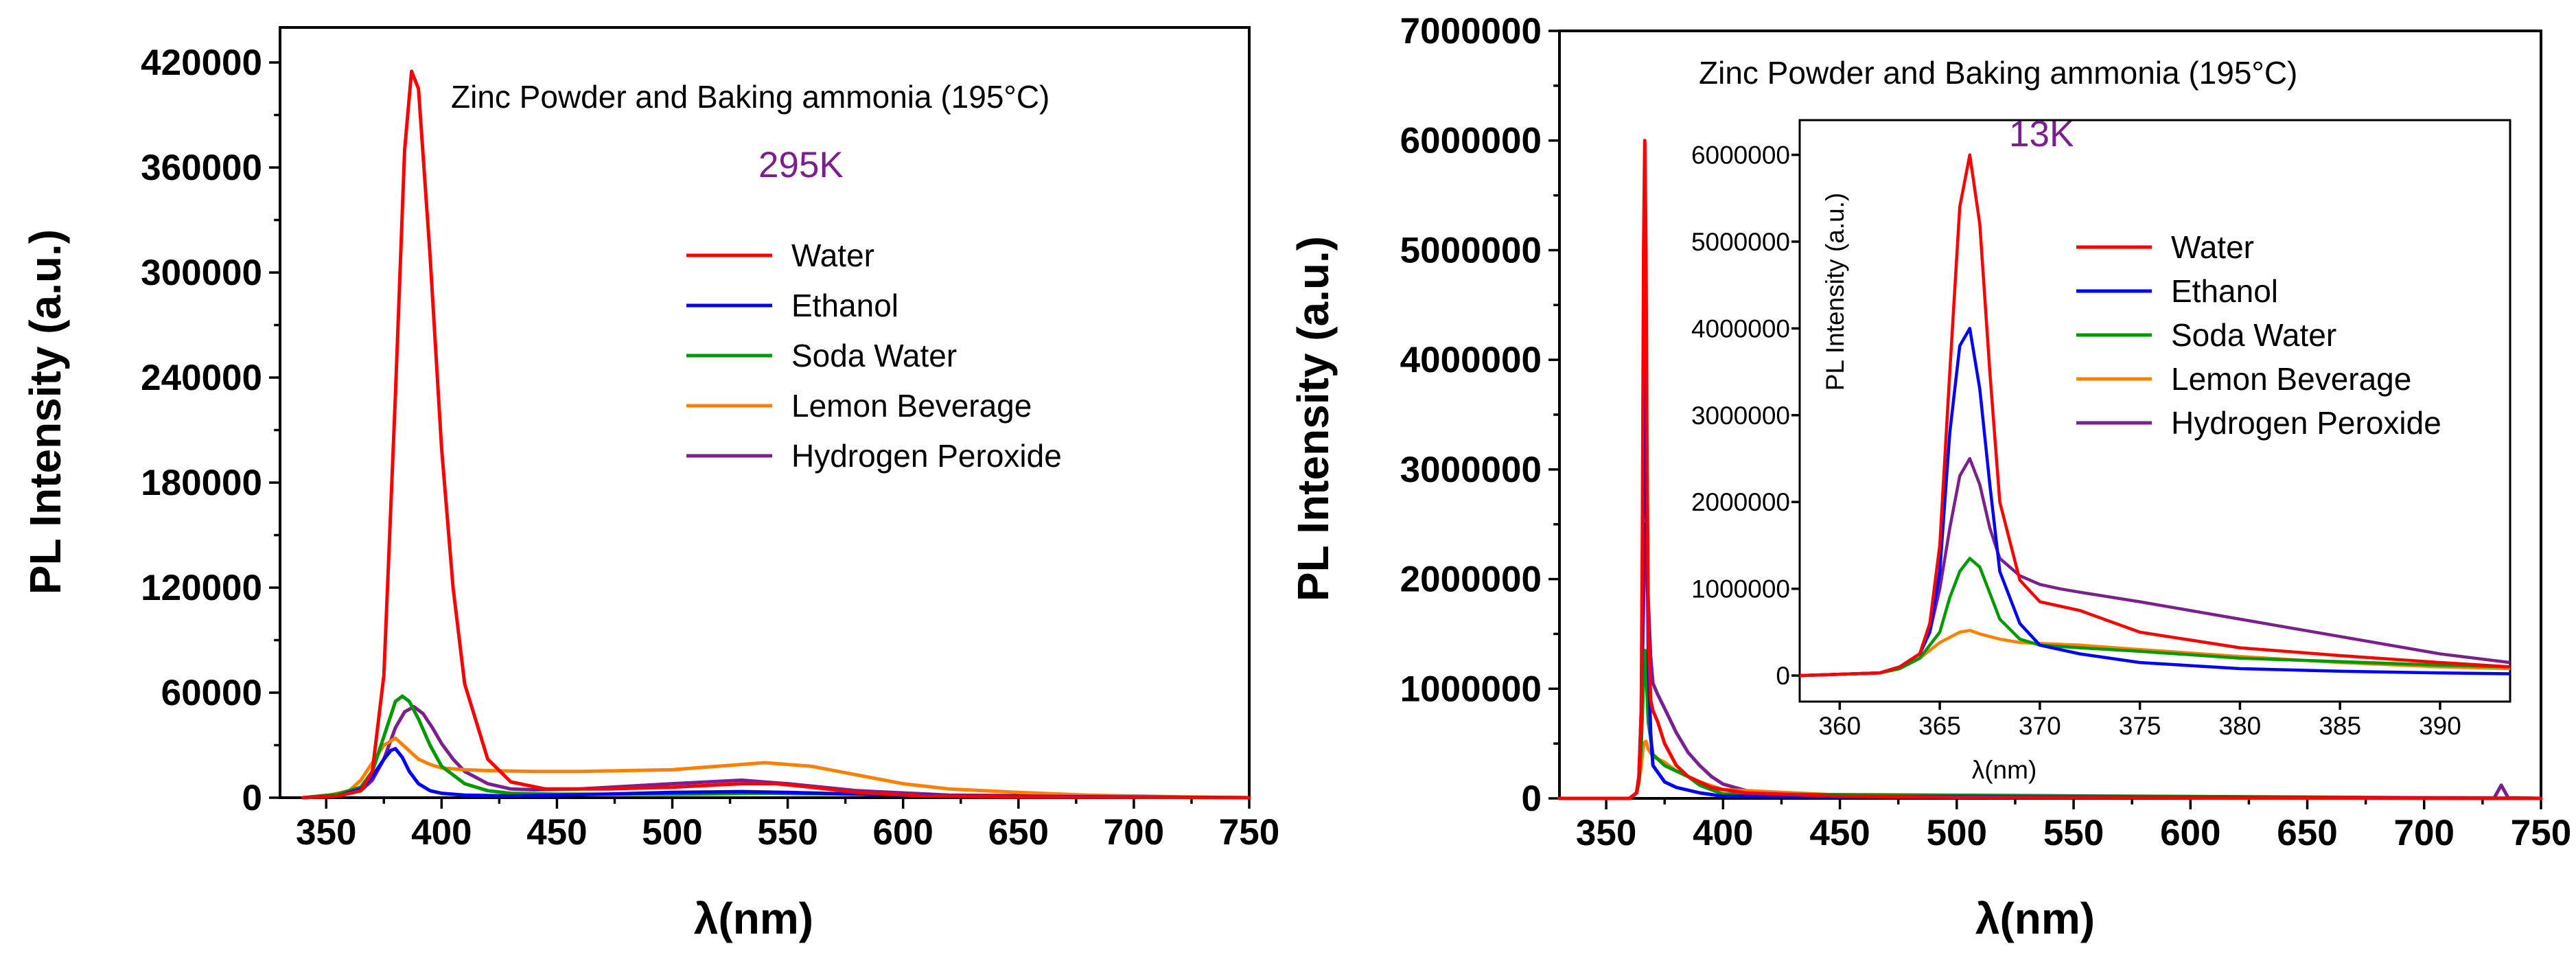  Describe the element at coordinates (201, 483) in the screenshot. I see `y-tick-label: 180000` at that location.